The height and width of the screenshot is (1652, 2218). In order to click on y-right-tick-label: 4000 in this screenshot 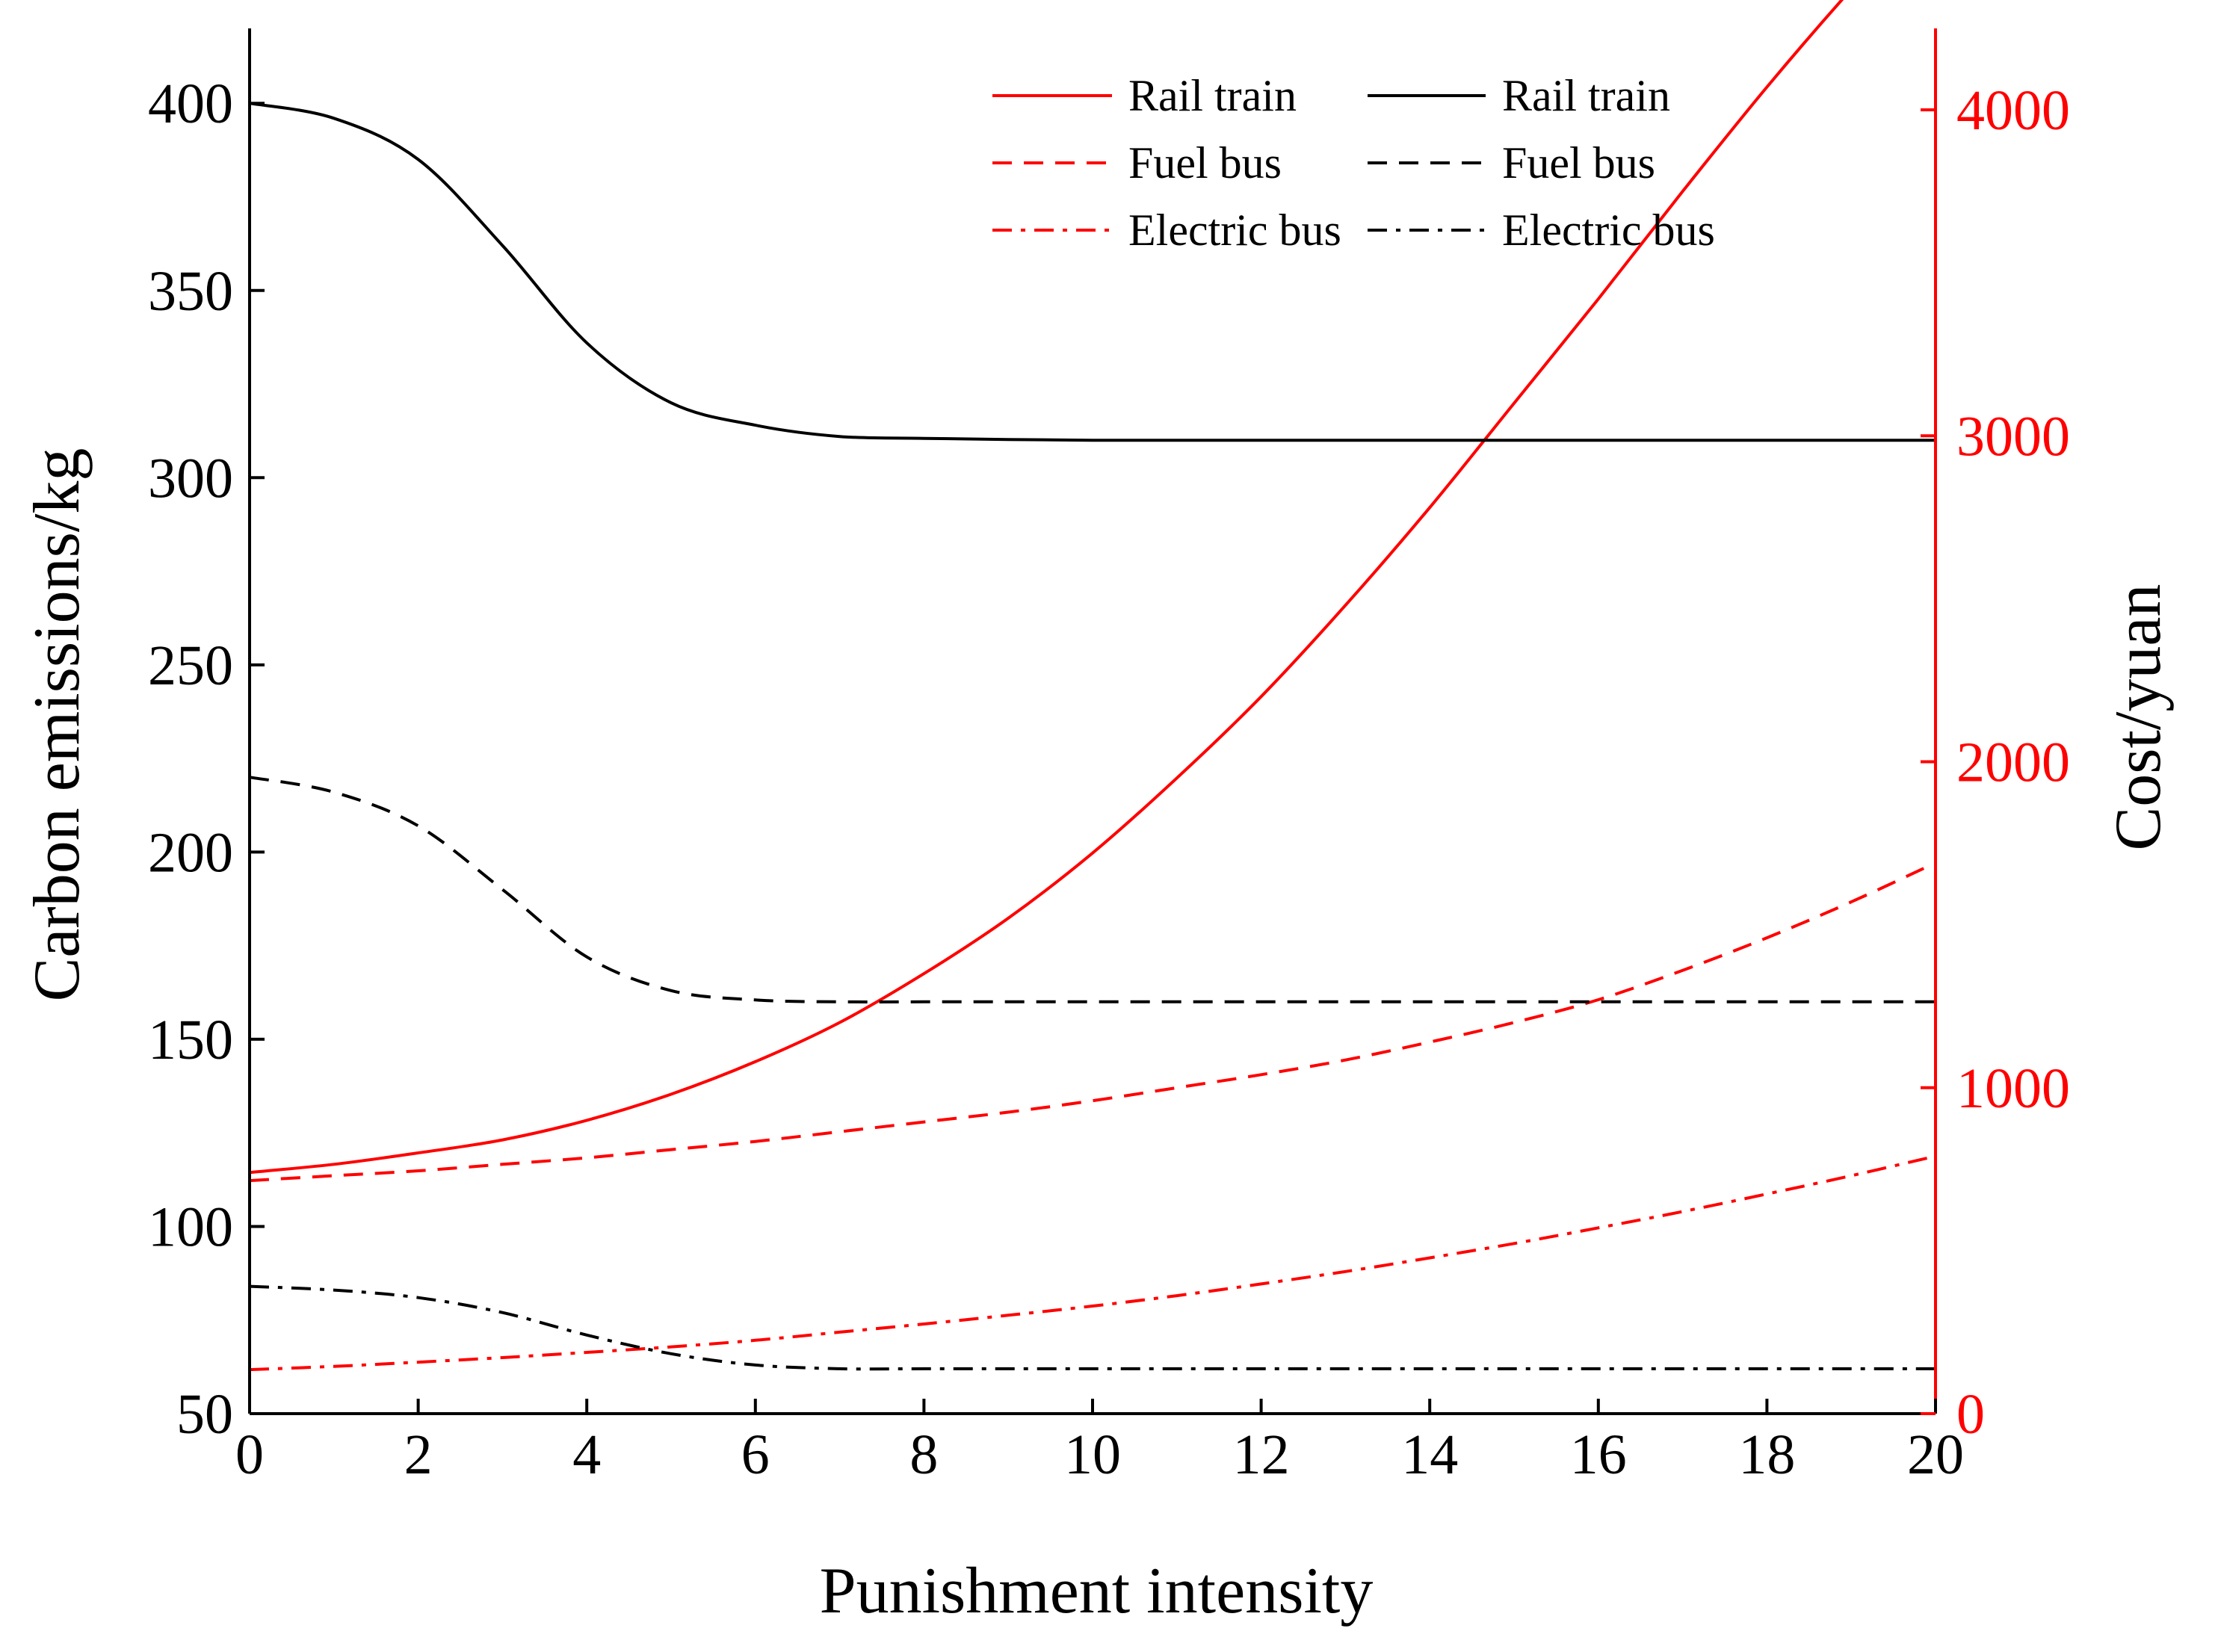, I will do `click(2013, 110)`.